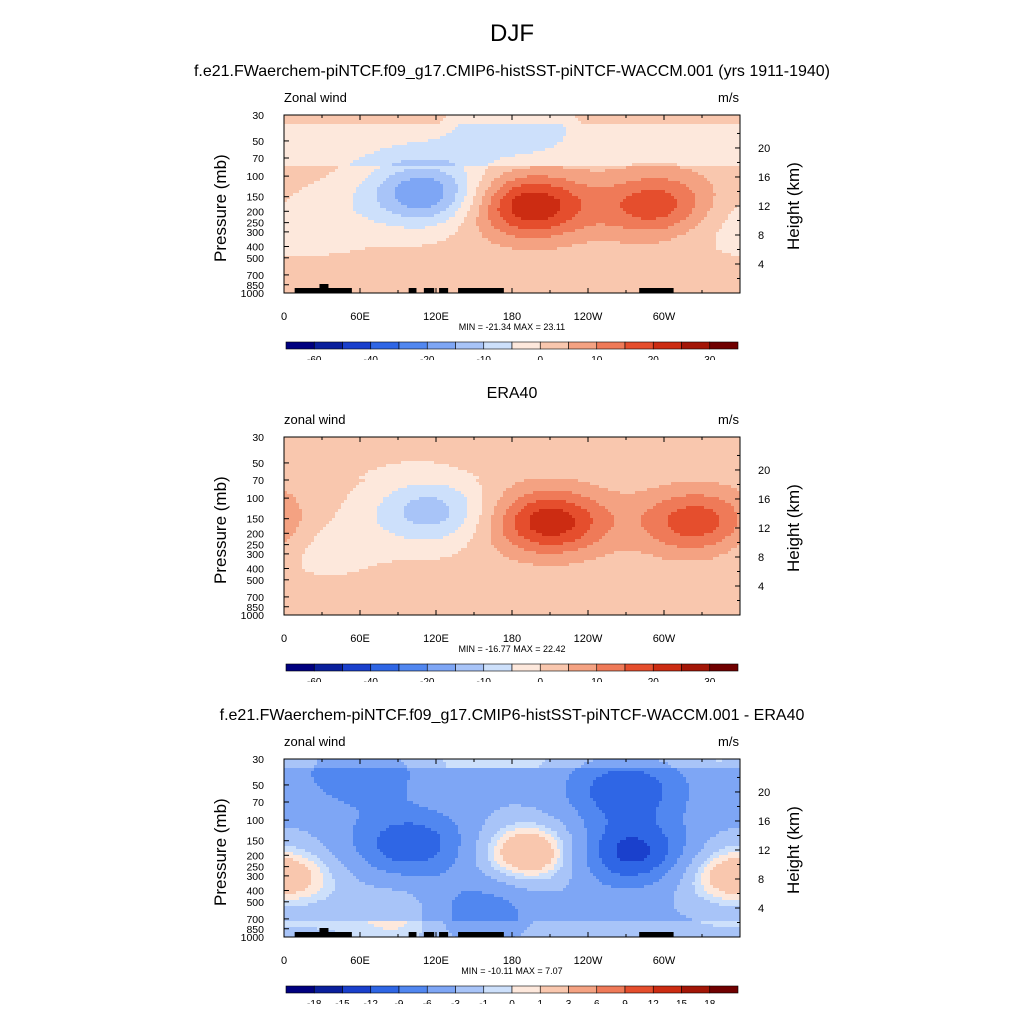 This screenshot has height=1024, width=1024. I want to click on pressure-tick-label: 70, so click(258, 481).